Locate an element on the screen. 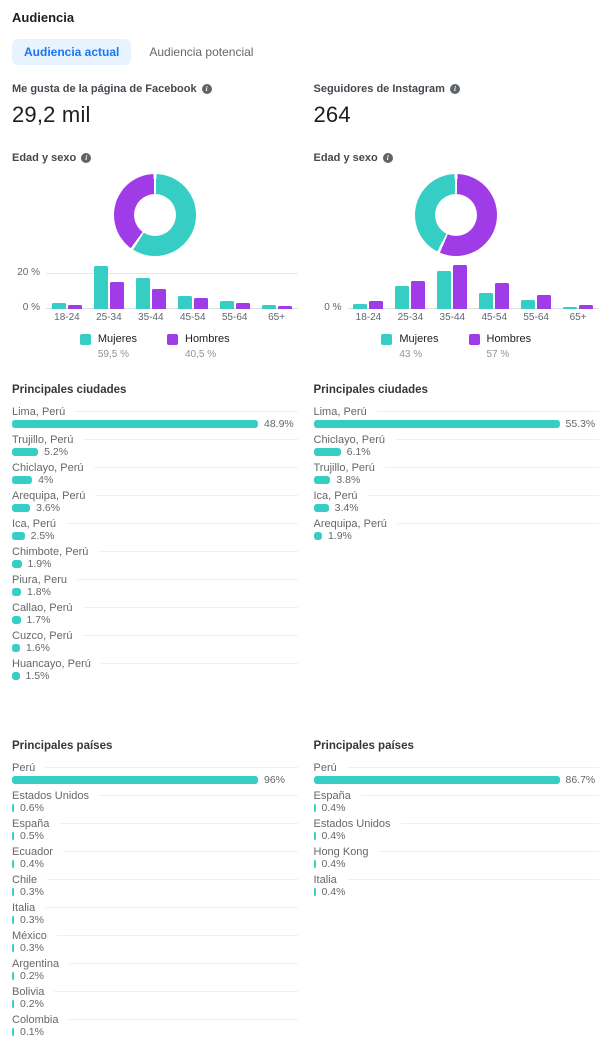 The height and width of the screenshot is (1041, 611). item-bar-row: 0.6% is located at coordinates (155, 808).